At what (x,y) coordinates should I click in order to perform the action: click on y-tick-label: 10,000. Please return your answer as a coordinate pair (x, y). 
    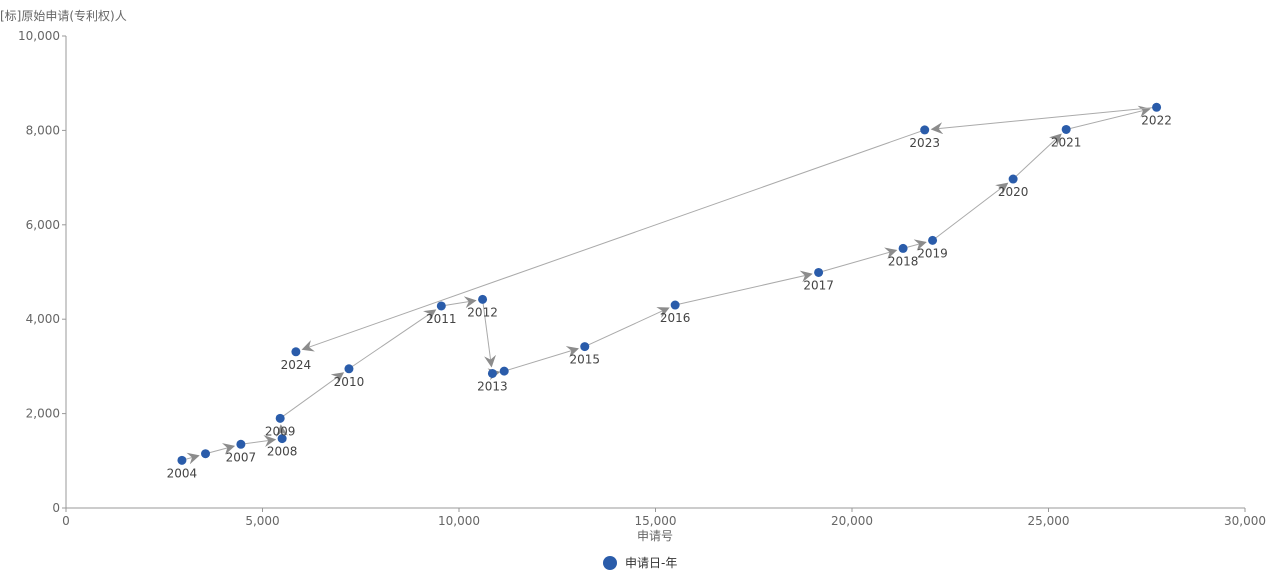
    Looking at the image, I should click on (39, 36).